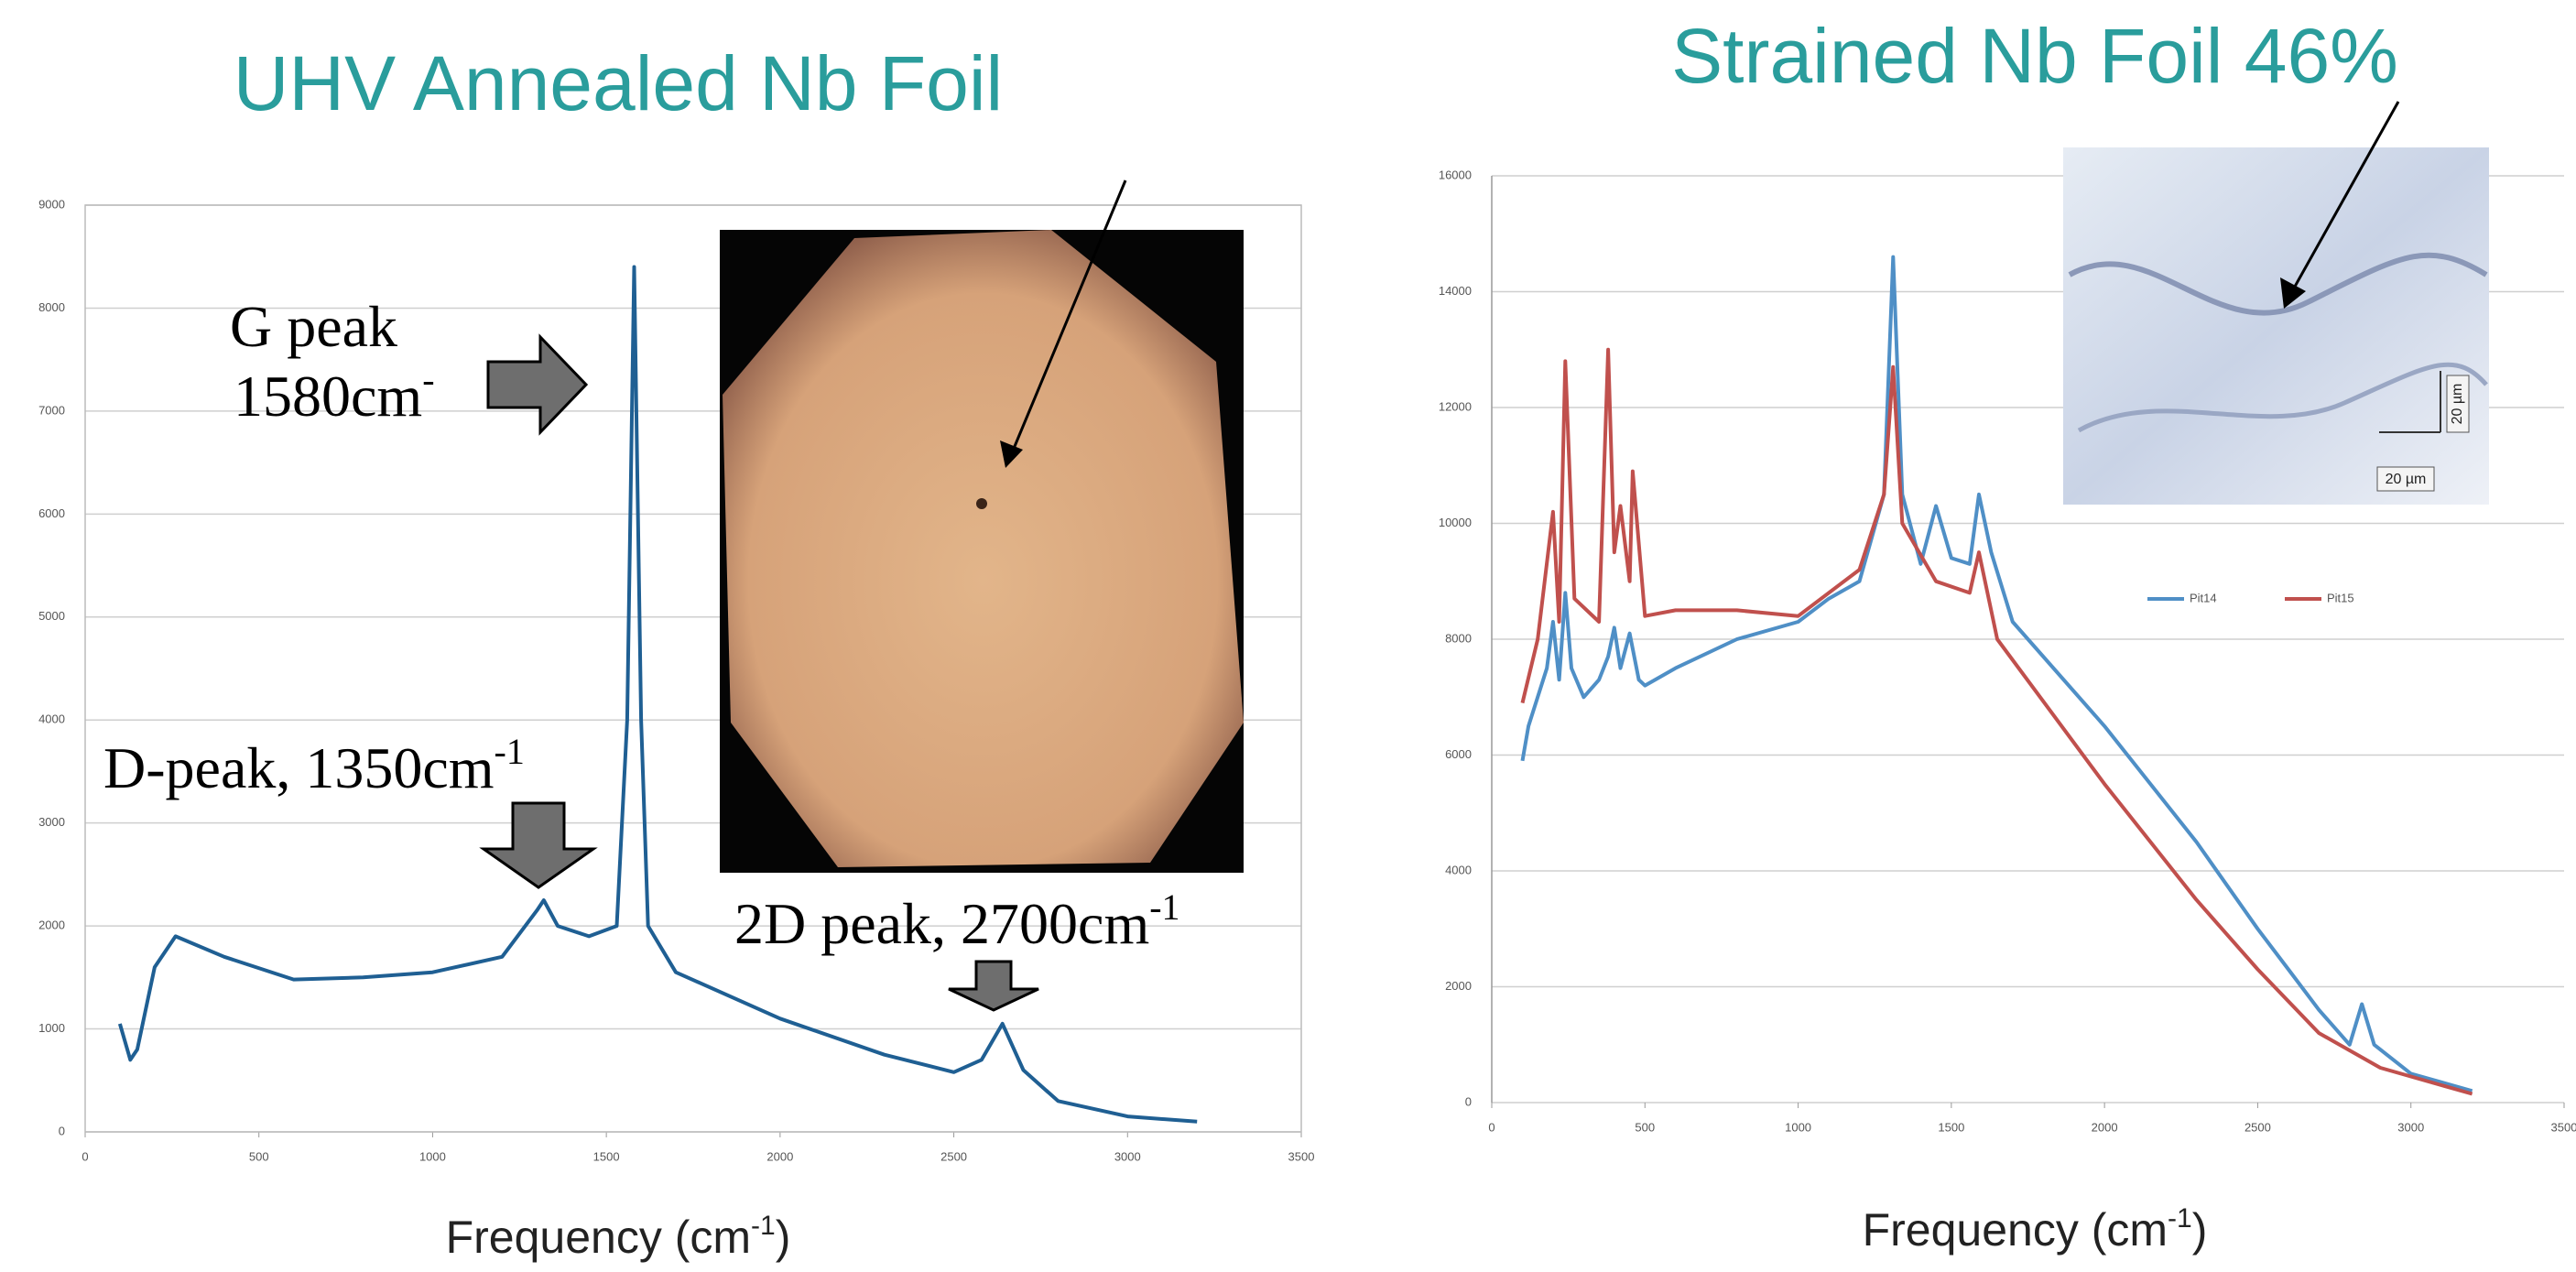 The width and height of the screenshot is (2576, 1272). I want to click on annotation: 1580cm-, so click(334, 394).